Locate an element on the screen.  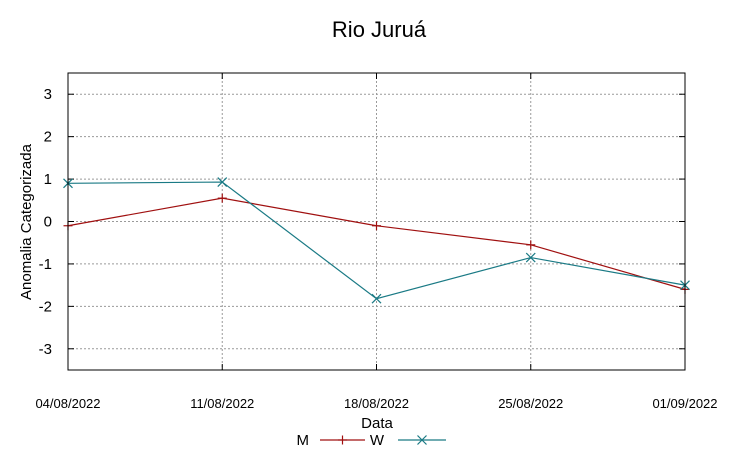
legend-label: W is located at coordinates (377, 440).